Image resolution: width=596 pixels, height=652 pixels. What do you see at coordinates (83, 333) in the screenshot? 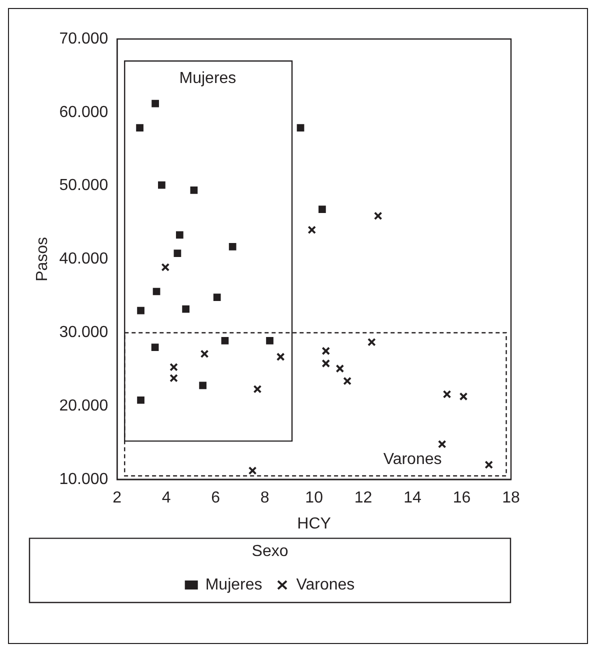
I see `y-tick-label: 30.000` at bounding box center [83, 333].